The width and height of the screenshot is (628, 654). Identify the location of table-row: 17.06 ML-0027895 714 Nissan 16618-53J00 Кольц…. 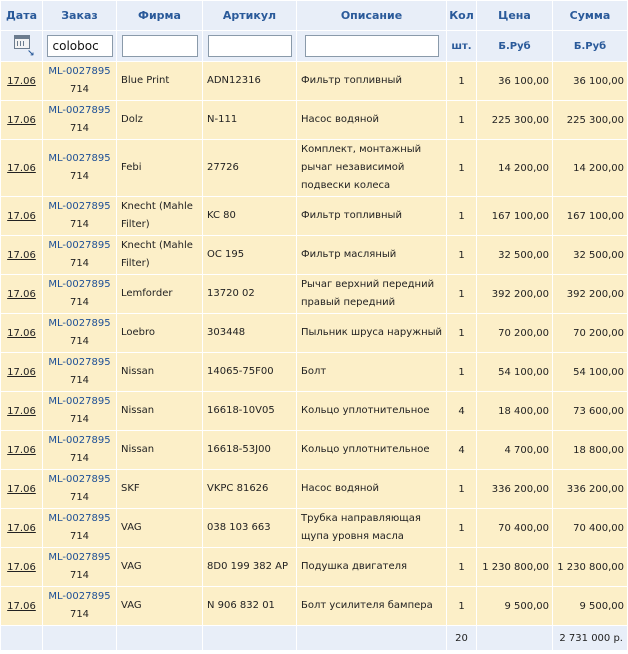
(314, 450).